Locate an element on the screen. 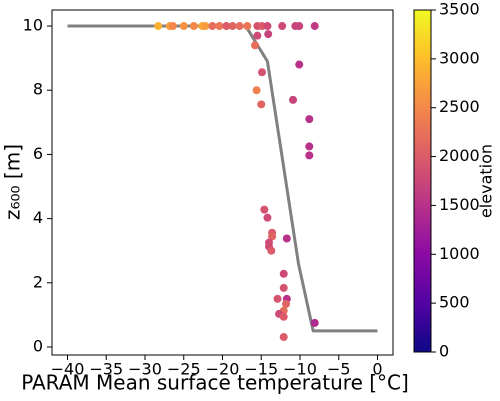 This screenshot has width=500, height=401. colorbar-tick-label: 1000 is located at coordinates (459, 253).